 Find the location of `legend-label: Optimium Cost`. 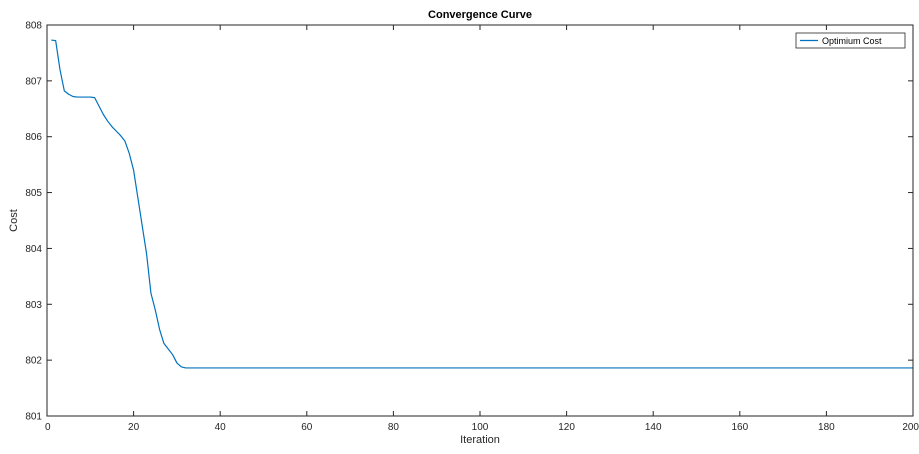

legend-label: Optimium Cost is located at coordinates (852, 41).